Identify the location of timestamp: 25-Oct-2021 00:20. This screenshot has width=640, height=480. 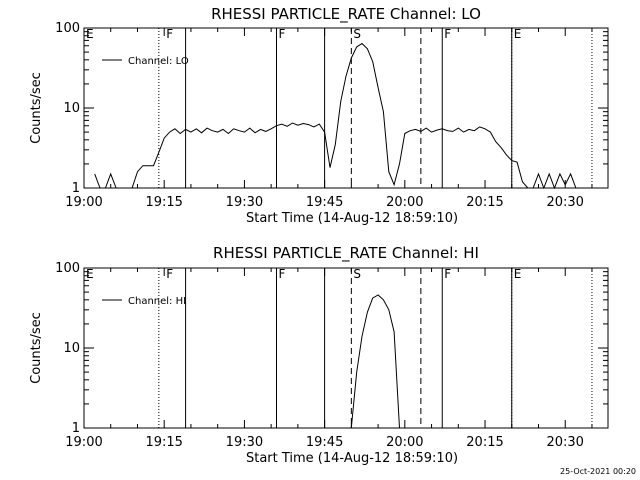
(598, 471).